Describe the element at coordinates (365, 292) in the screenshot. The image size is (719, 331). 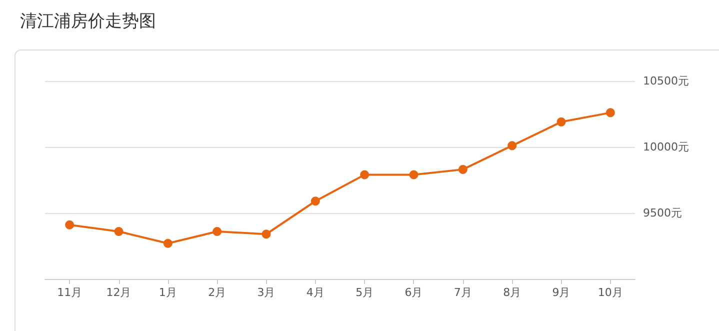
I see `x-tick-label: 5月` at that location.